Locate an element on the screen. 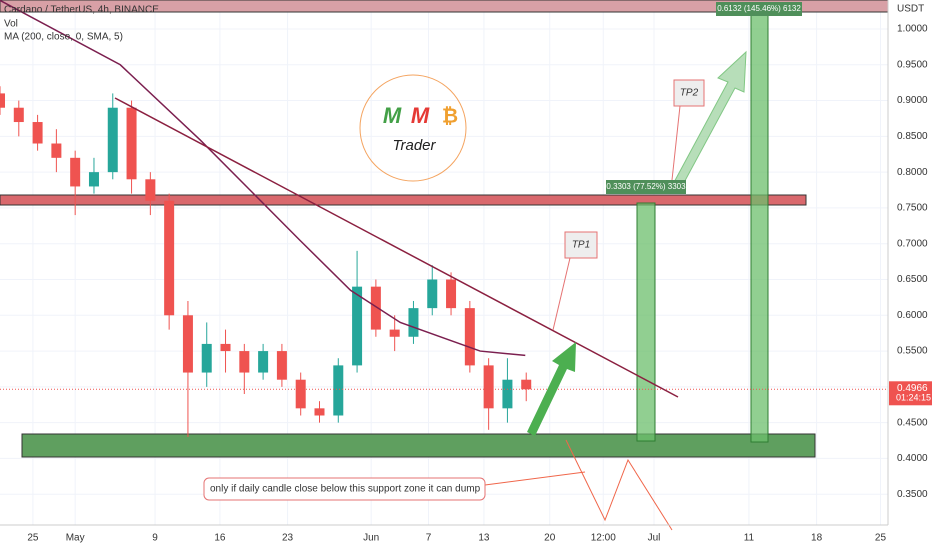 The height and width of the screenshot is (550, 932). y-tick-label: 0.7000 is located at coordinates (912, 243).